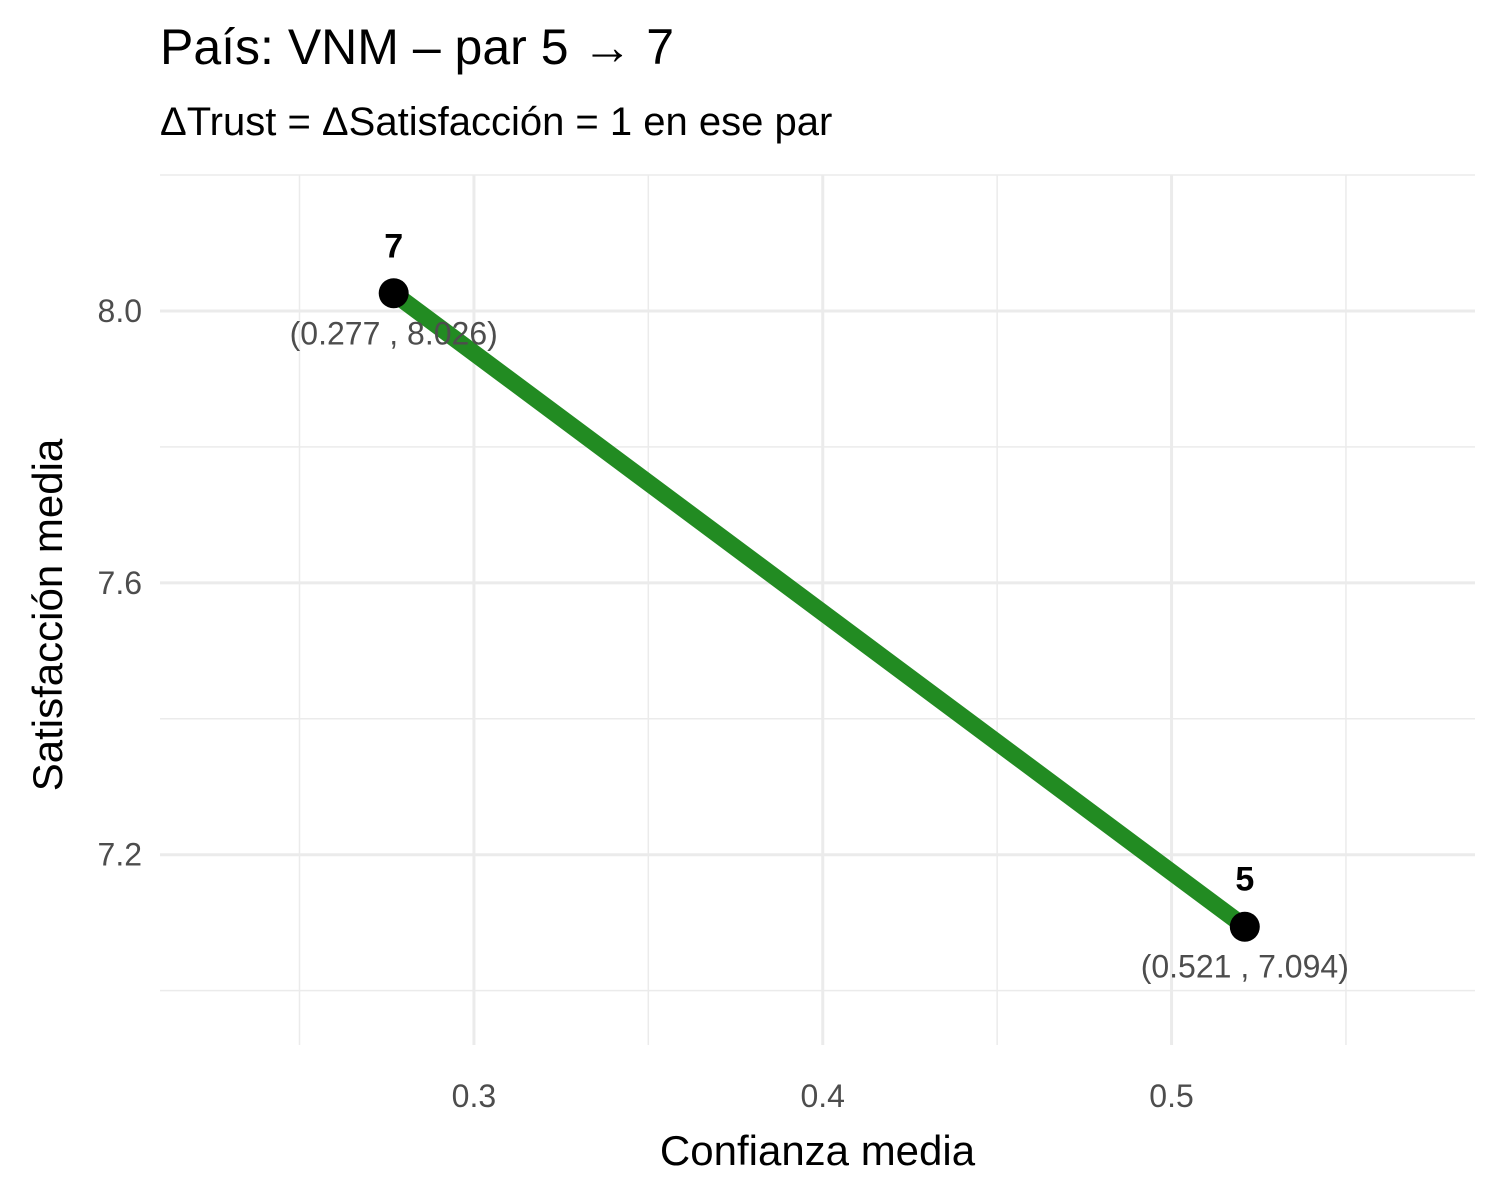 The width and height of the screenshot is (1500, 1200). What do you see at coordinates (417, 47) in the screenshot?
I see `chart-title: País: VNM – par 5 → 7` at bounding box center [417, 47].